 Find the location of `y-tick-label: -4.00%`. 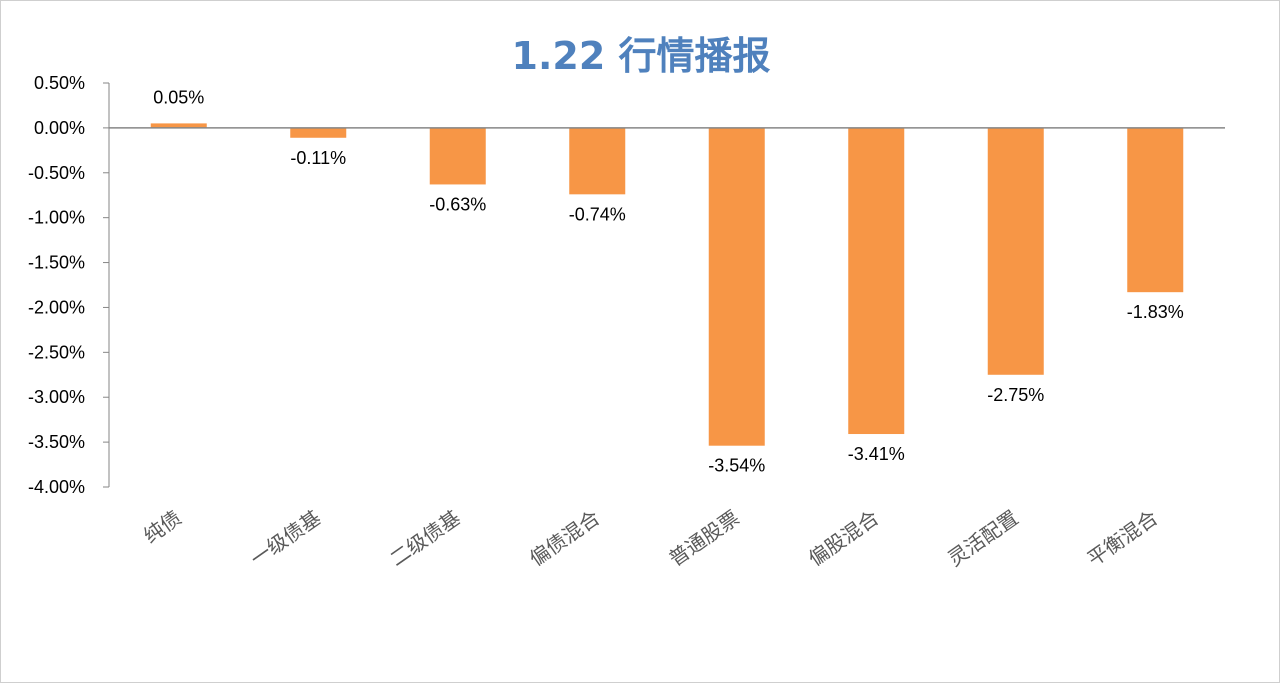

y-tick-label: -4.00% is located at coordinates (56, 487).